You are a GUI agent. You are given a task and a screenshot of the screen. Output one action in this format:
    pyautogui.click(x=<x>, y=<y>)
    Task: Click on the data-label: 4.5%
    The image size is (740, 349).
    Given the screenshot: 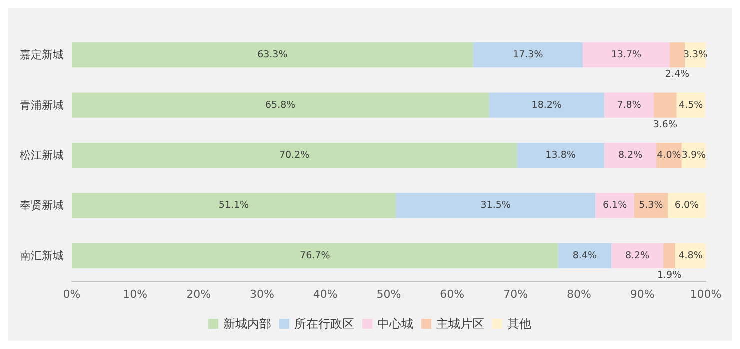 What is the action you would take?
    pyautogui.click(x=691, y=105)
    